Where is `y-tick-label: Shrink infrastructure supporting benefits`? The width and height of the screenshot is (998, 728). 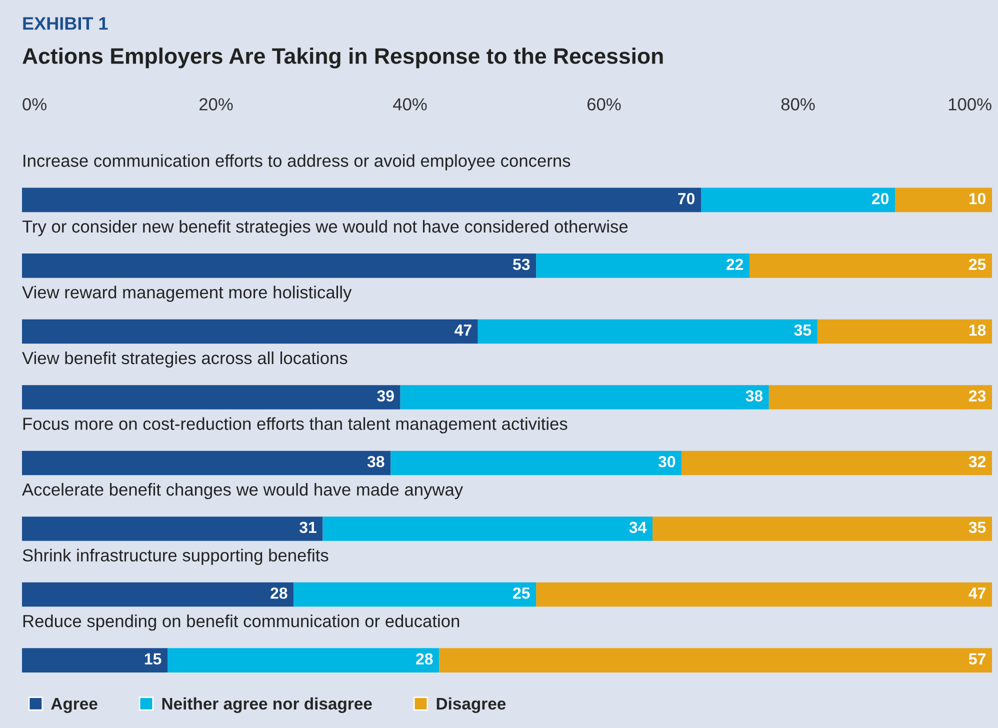 y-tick-label: Shrink infrastructure supporting benefits is located at coordinates (175, 556).